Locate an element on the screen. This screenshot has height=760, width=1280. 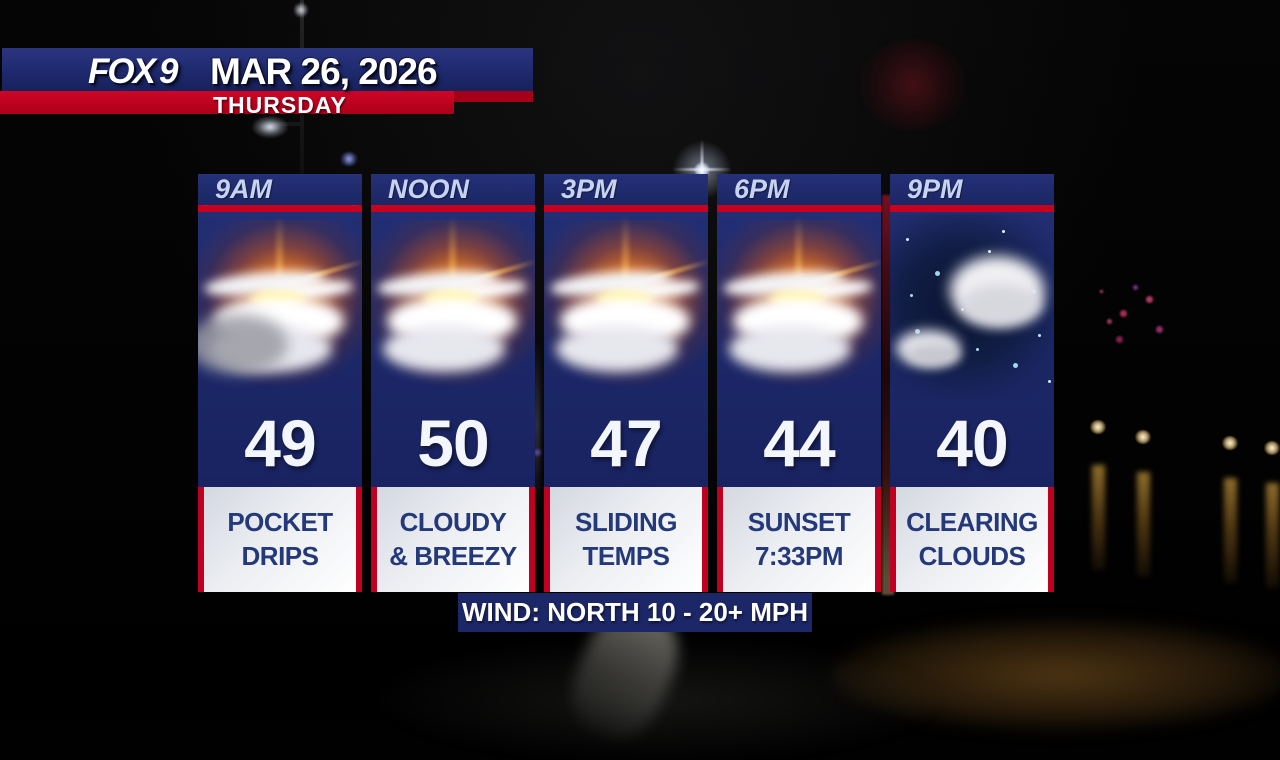
blue-light is located at coordinates (349, 159).